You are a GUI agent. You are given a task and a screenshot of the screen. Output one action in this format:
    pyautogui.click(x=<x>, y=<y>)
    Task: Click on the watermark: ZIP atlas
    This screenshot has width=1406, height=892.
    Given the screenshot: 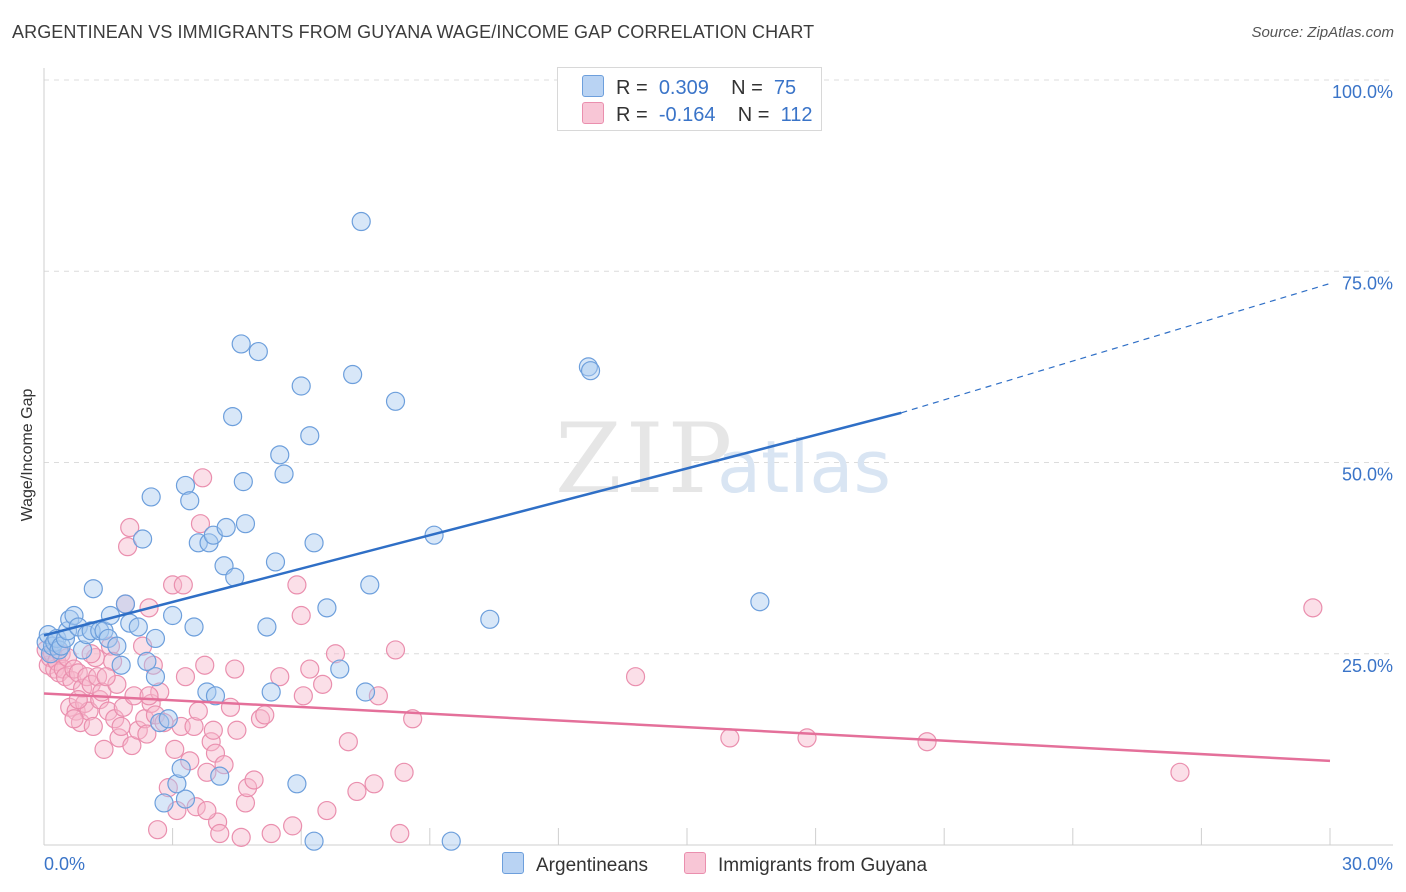 What is the action you would take?
    pyautogui.click(x=723, y=459)
    